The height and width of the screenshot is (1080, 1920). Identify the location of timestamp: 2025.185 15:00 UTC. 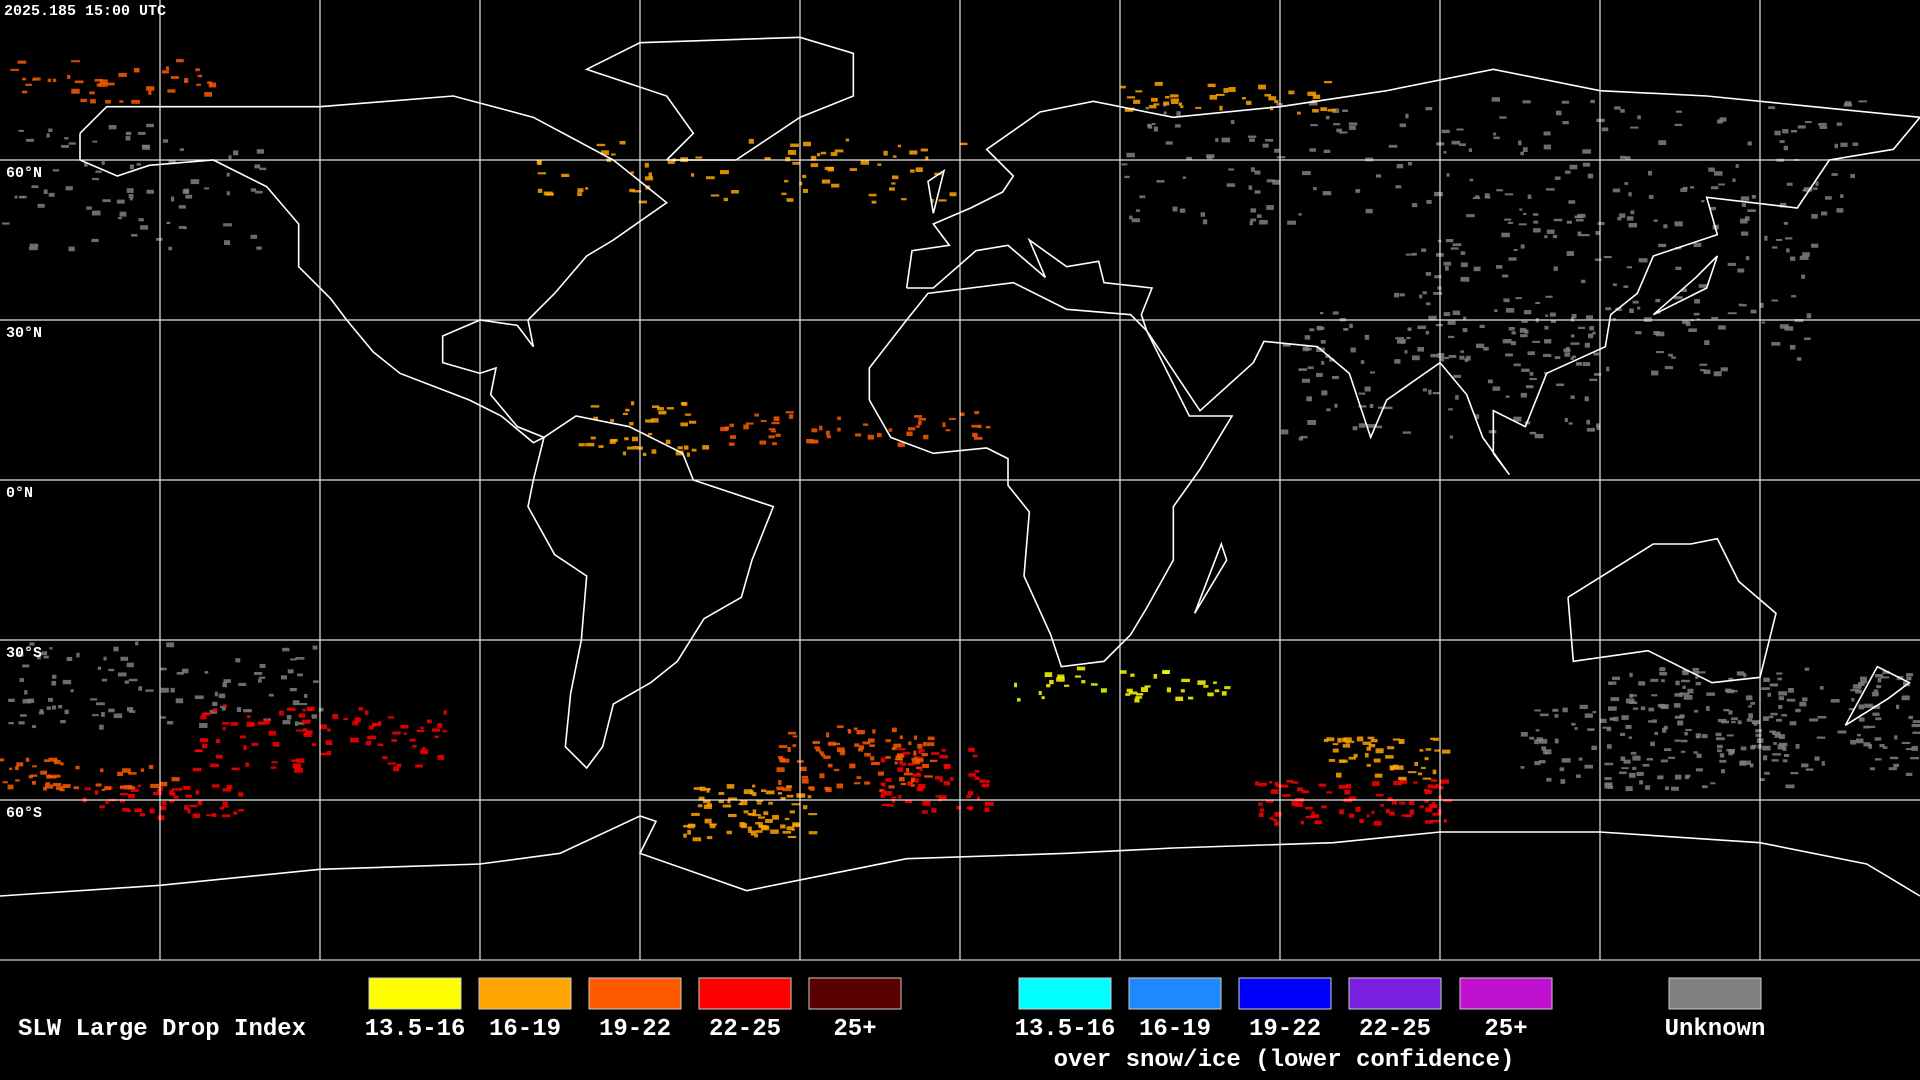
(85, 11).